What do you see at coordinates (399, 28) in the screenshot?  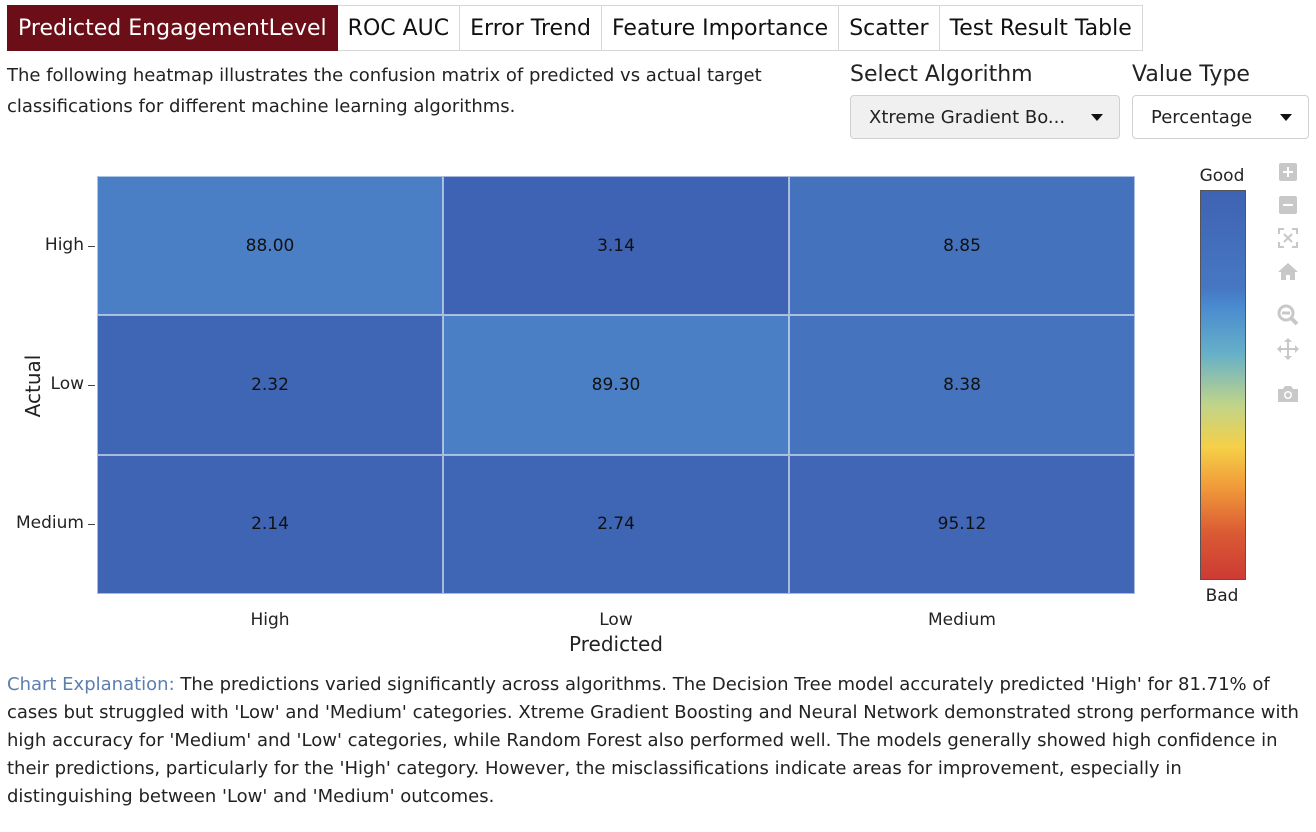 I see `tab-roc-auc: ROC AUC` at bounding box center [399, 28].